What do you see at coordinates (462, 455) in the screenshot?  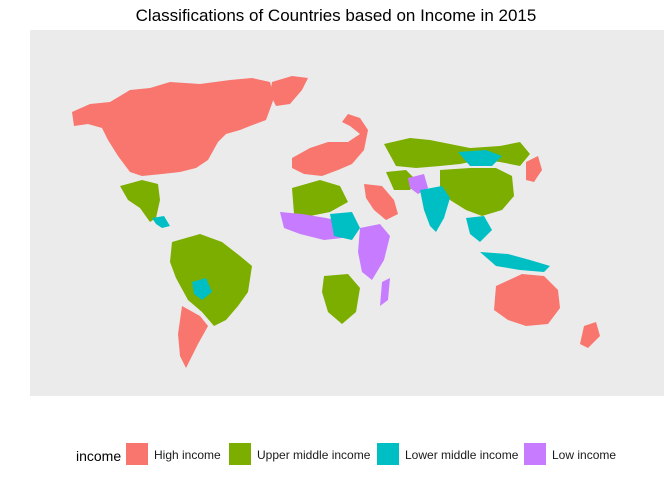 I see `legend-label-lower-middle-income: Lower middle income` at bounding box center [462, 455].